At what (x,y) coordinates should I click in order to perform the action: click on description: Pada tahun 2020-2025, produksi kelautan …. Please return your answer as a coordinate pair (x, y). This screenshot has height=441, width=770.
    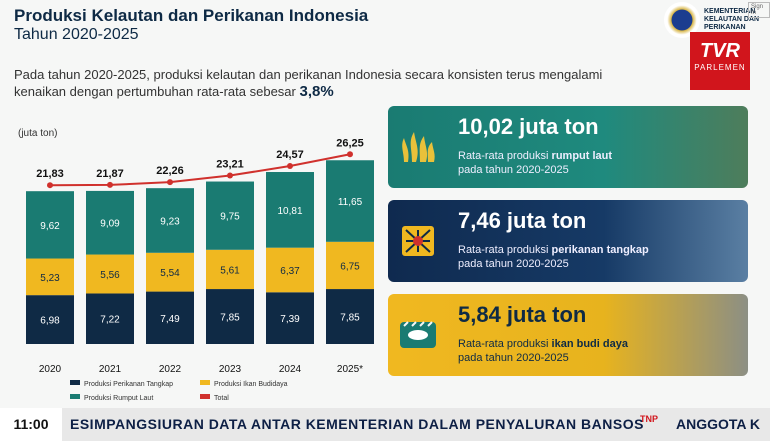
    Looking at the image, I should click on (354, 83).